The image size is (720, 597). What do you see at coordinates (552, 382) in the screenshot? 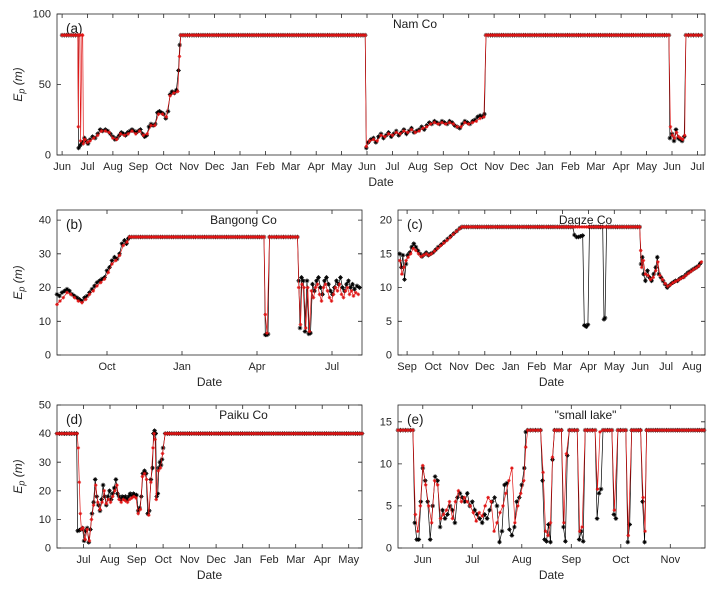
I see `x-axis-label-c: Date` at bounding box center [552, 382].